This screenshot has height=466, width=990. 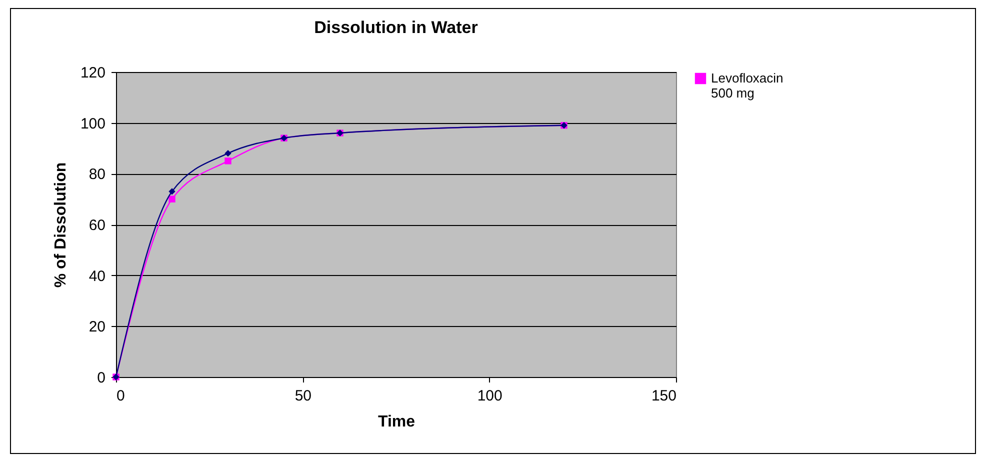 What do you see at coordinates (663, 396) in the screenshot?
I see `x-tick-label: 150` at bounding box center [663, 396].